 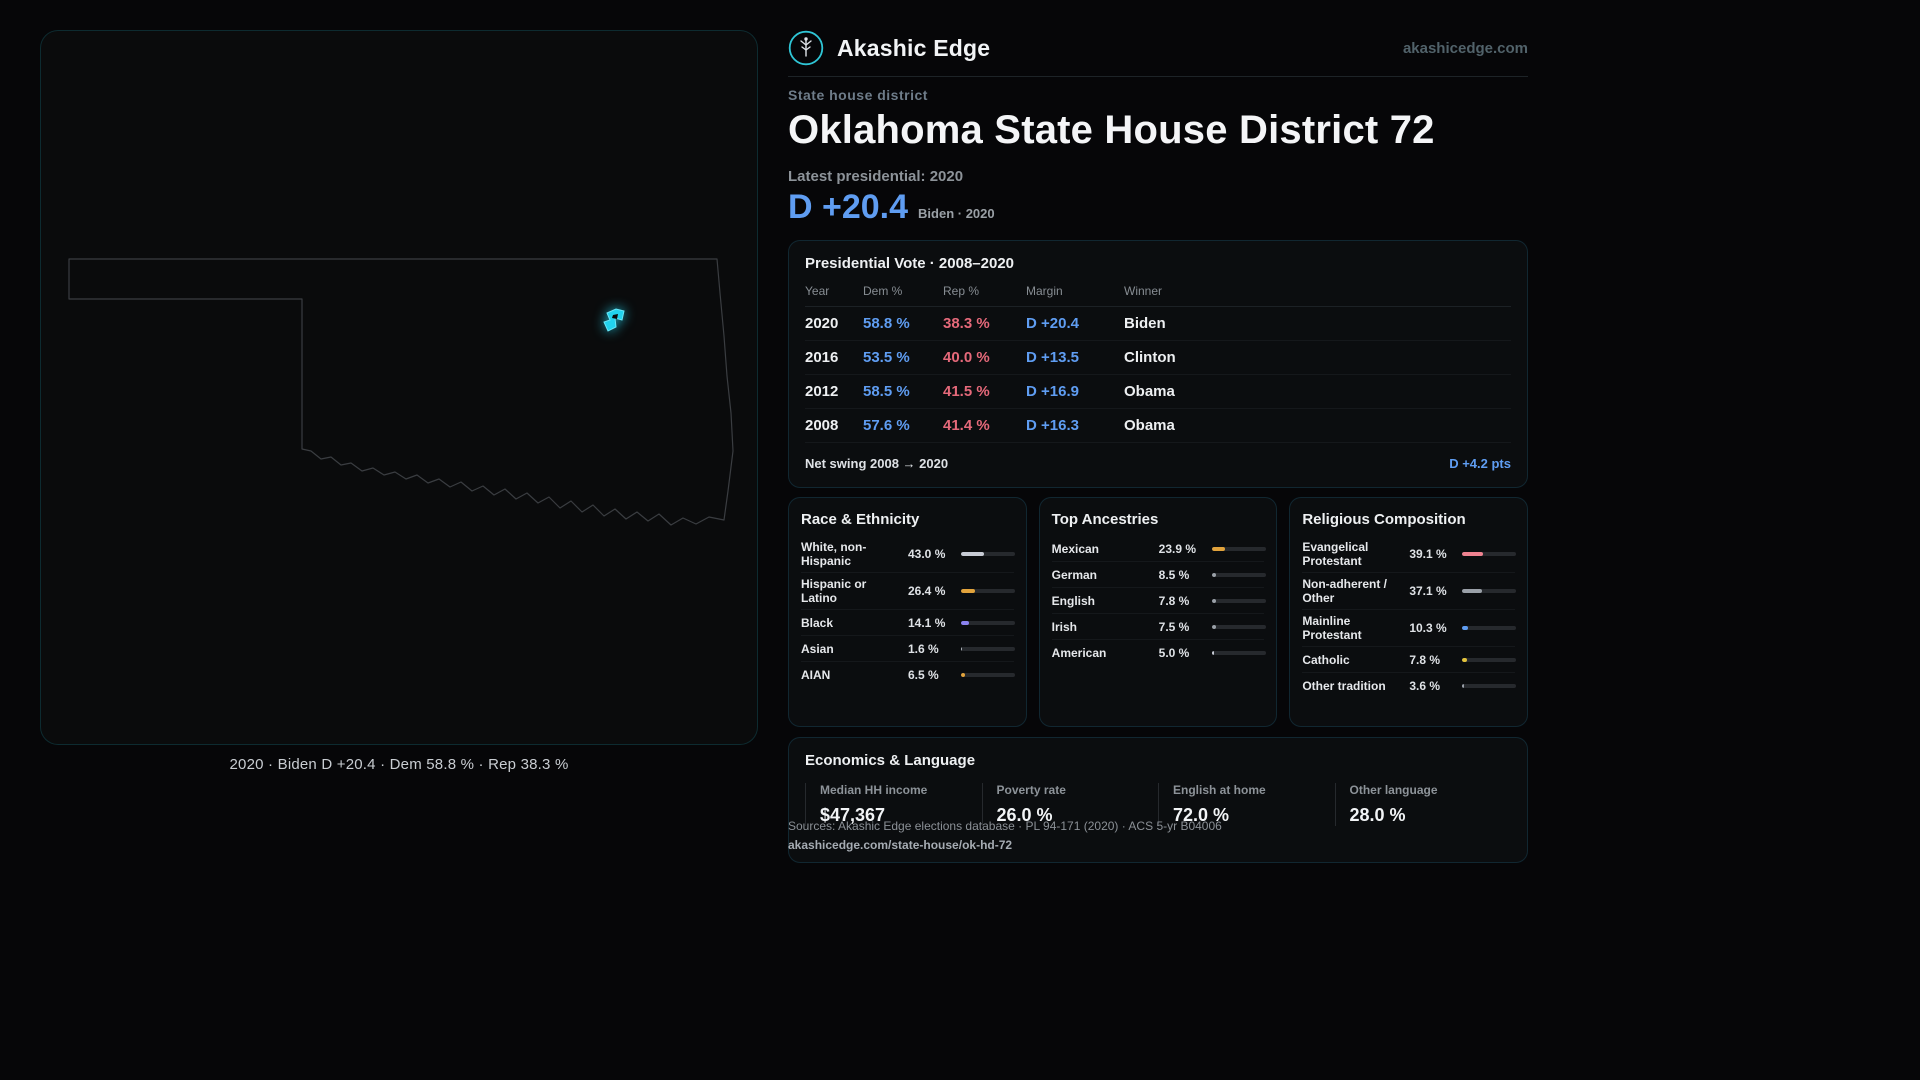 I want to click on demo-label: German, so click(x=1074, y=574).